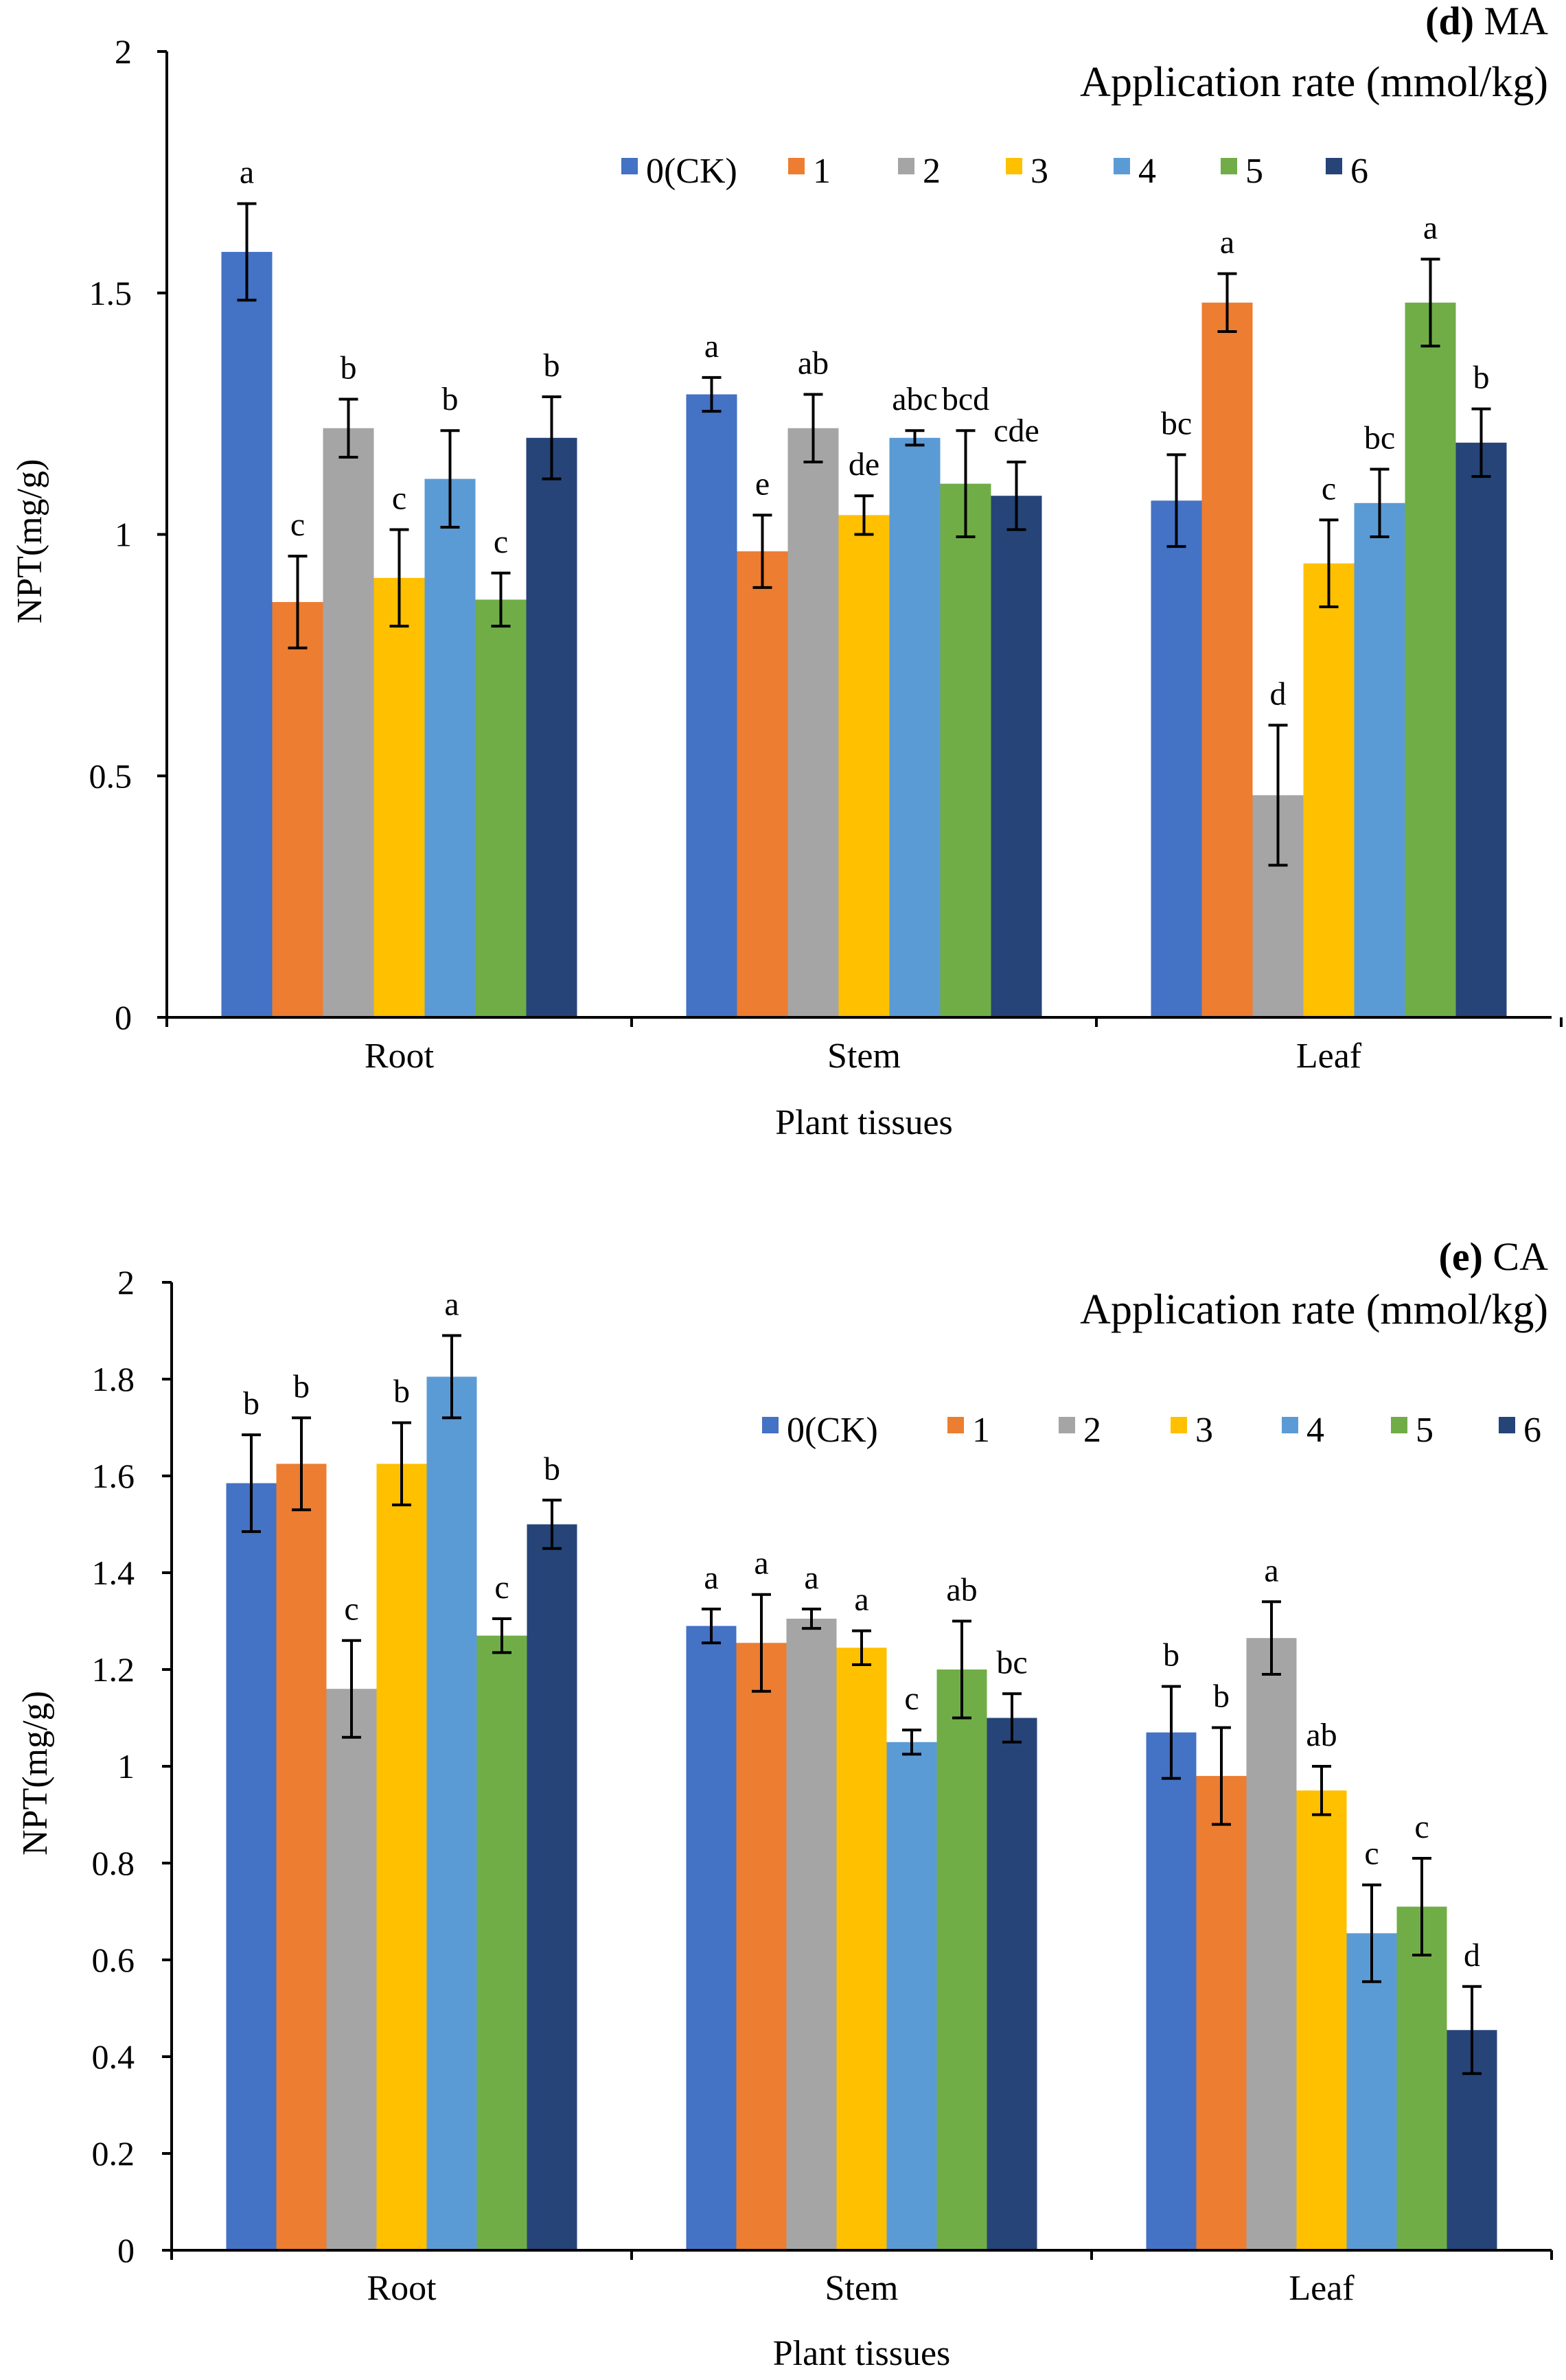 Image resolution: width=1566 pixels, height=2380 pixels. I want to click on legend-title: Application rate (mmol/kg), so click(1314, 1309).